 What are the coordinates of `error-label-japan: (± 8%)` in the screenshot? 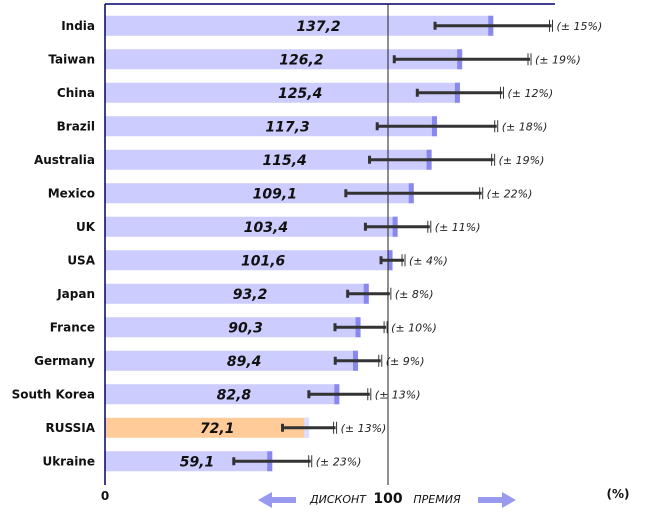 It's located at (414, 294).